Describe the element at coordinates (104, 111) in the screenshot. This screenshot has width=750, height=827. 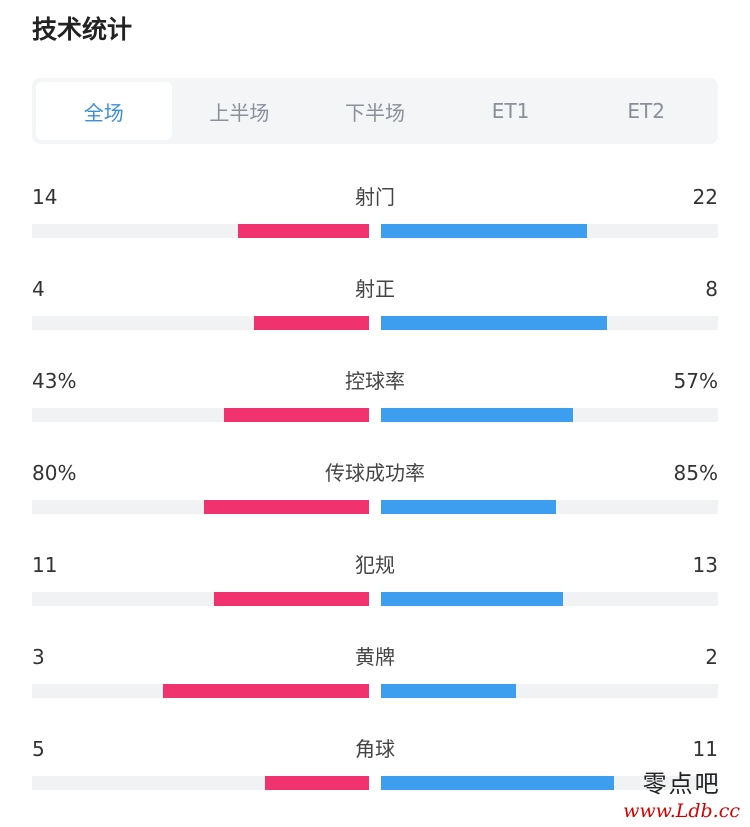
I see `tab-full-match: 全场` at that location.